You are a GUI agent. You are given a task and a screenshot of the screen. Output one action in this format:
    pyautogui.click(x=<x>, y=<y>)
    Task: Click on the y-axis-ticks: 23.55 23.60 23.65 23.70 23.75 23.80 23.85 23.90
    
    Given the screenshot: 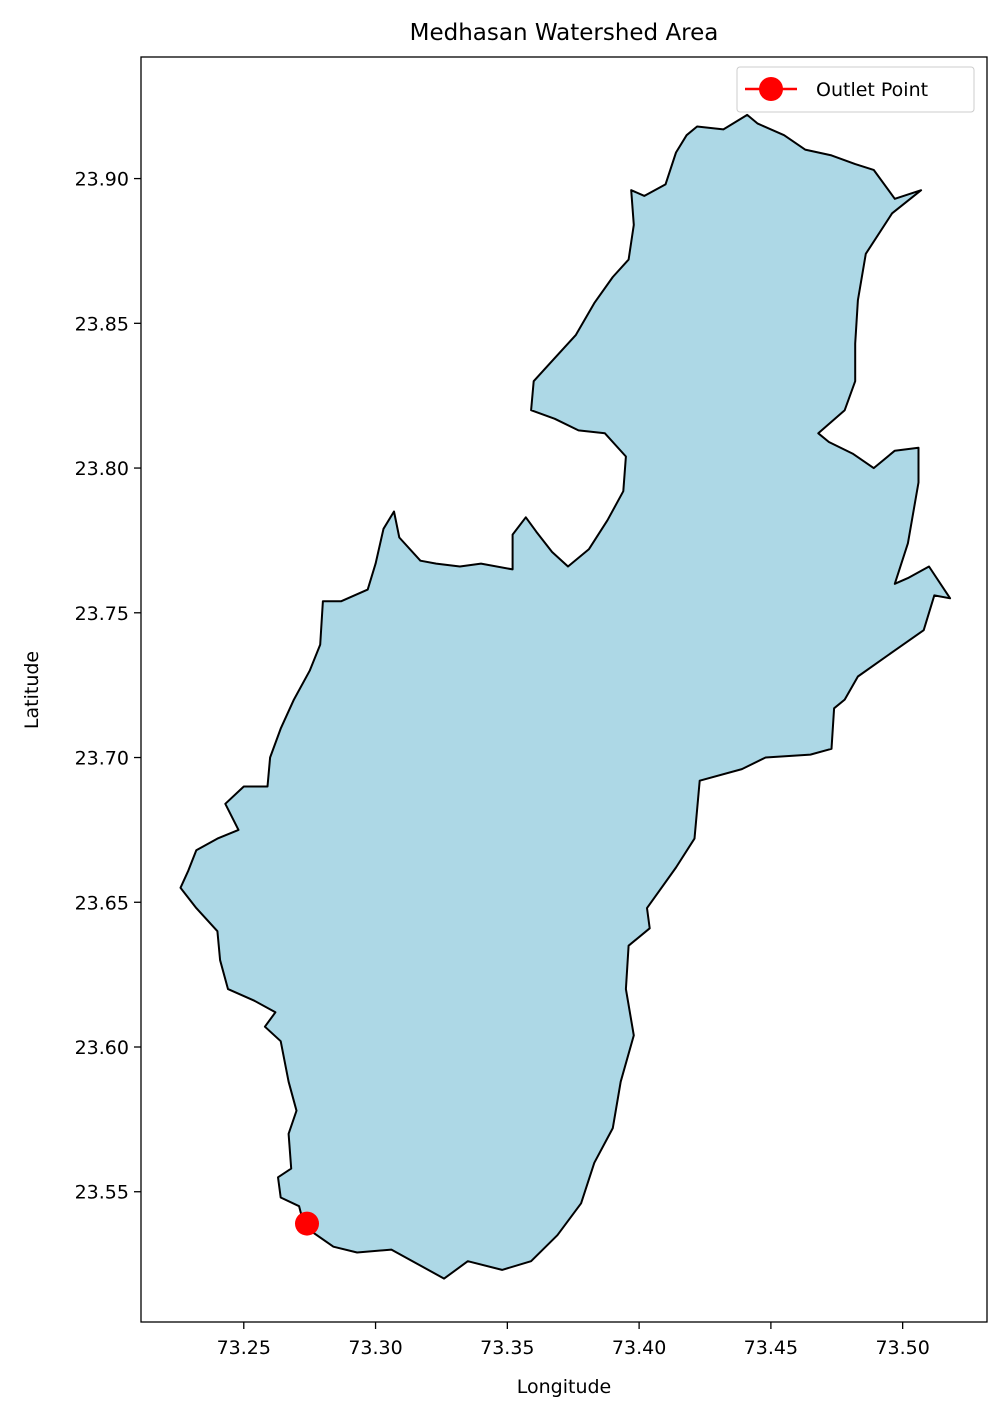 What is the action you would take?
    pyautogui.click(x=108, y=686)
    